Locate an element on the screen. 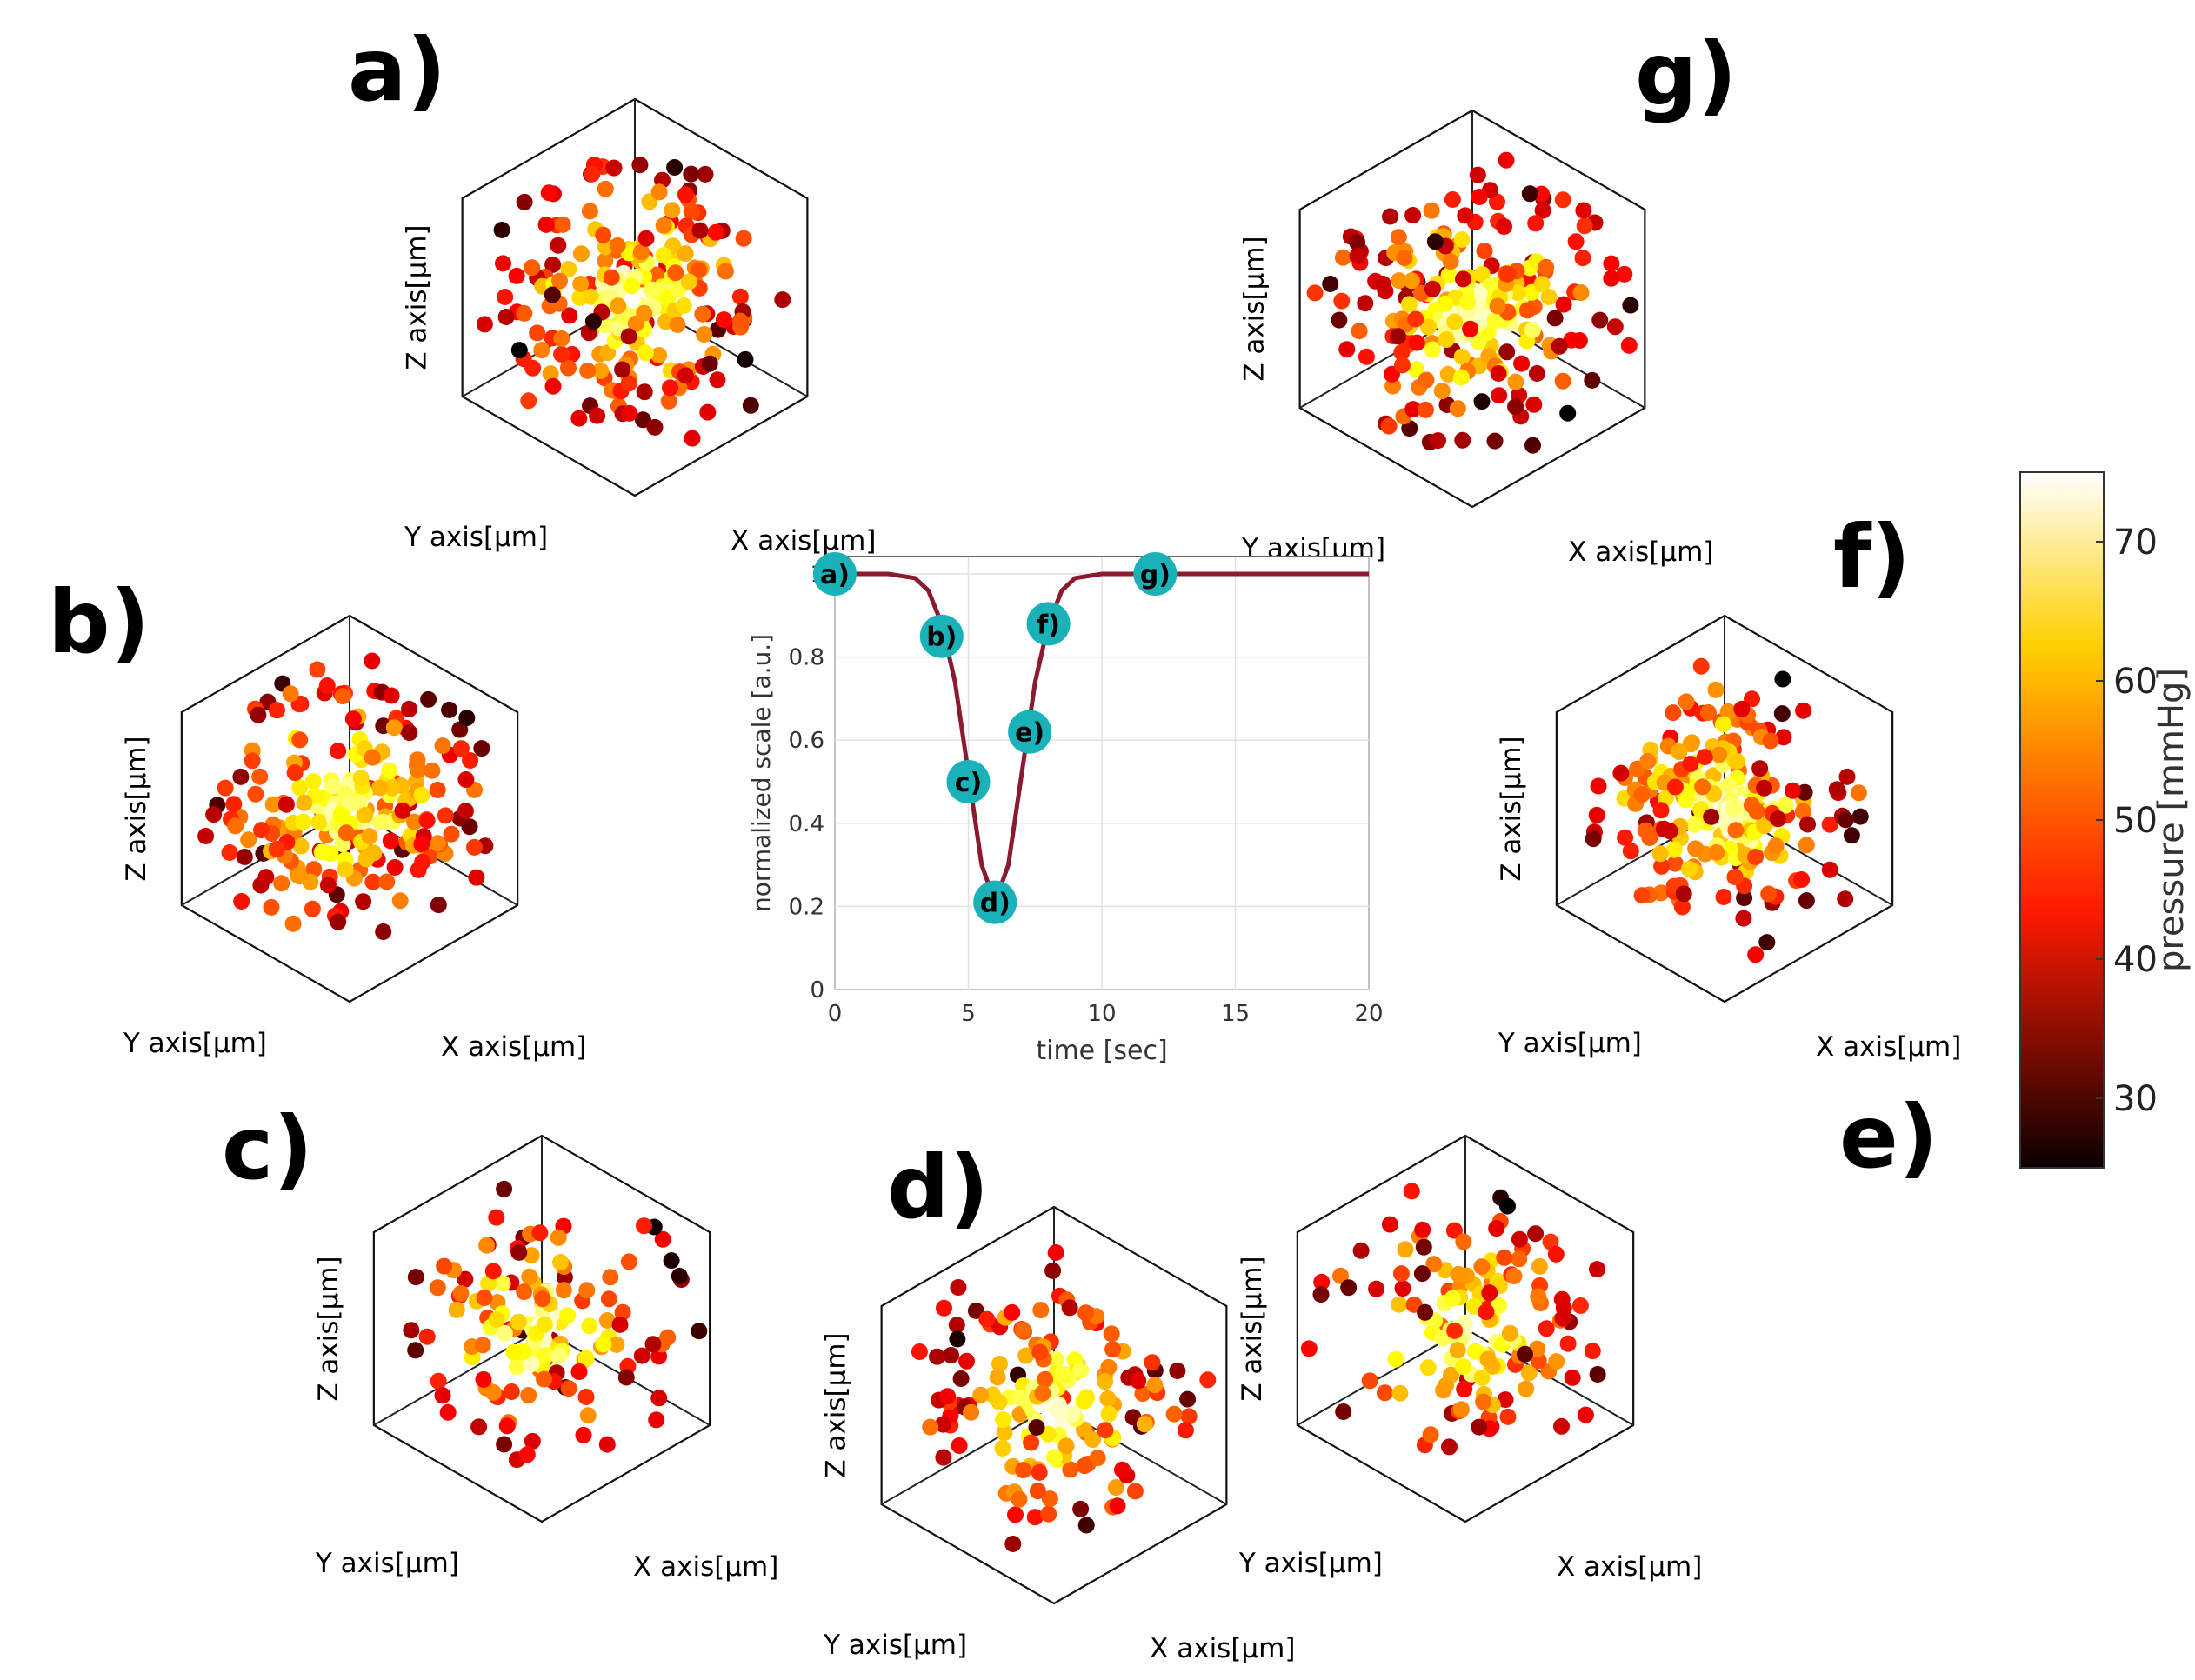 The width and height of the screenshot is (2195, 1680). zaxis-label: Z axis[μm] is located at coordinates (1252, 1328).